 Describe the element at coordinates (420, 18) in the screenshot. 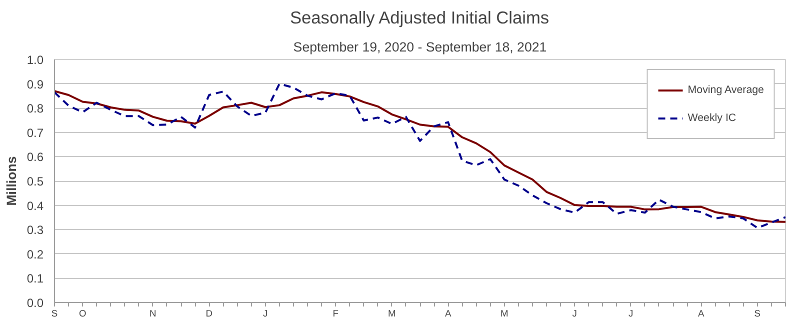

I see `chart-title: Seasonally Adjusted Initial Claims` at that location.